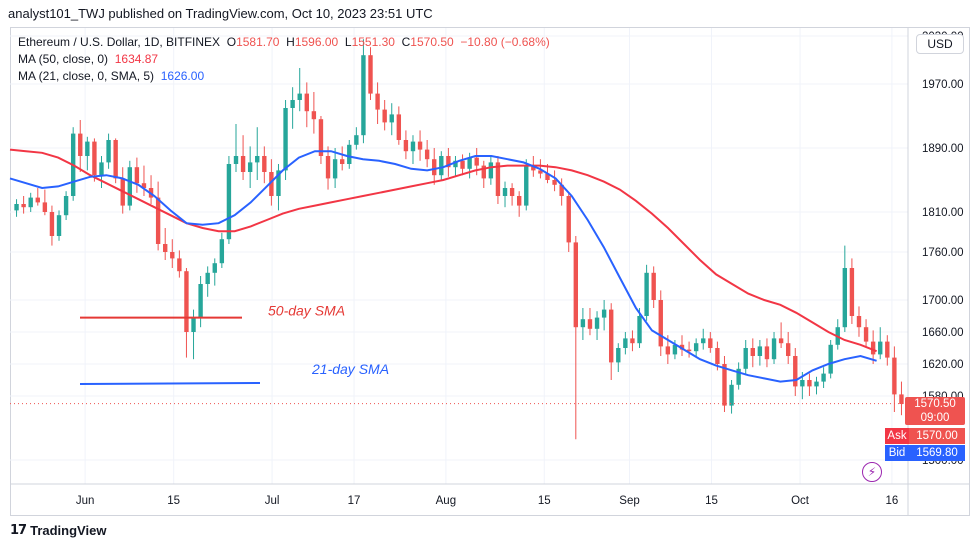  I want to click on legend-high-label: H, so click(290, 42).